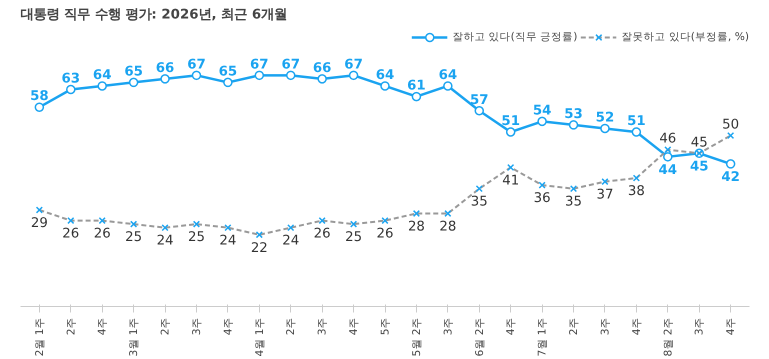  I want to click on data-label: 50, so click(731, 125).